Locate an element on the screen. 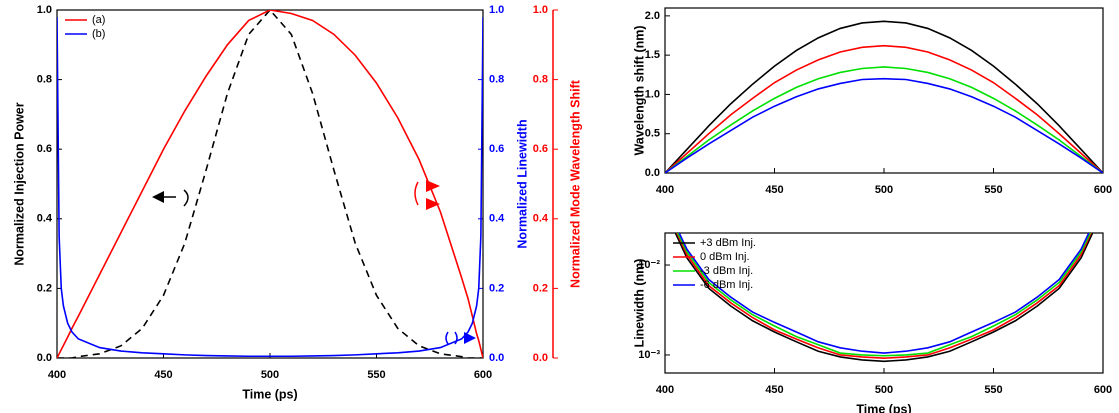  y-axis-label: Normalized Mode Wavelength Shift is located at coordinates (575, 183).